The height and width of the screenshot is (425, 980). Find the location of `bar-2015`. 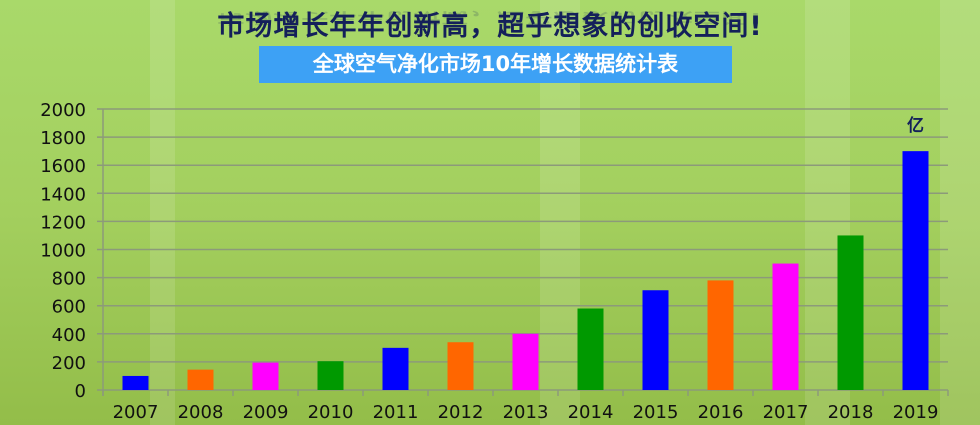

bar-2015 is located at coordinates (655, 340).